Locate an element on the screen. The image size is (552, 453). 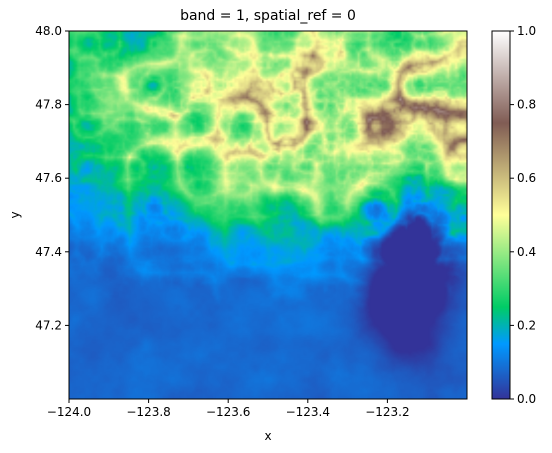
colorbar-tick-label: 0.6 is located at coordinates (526, 178).